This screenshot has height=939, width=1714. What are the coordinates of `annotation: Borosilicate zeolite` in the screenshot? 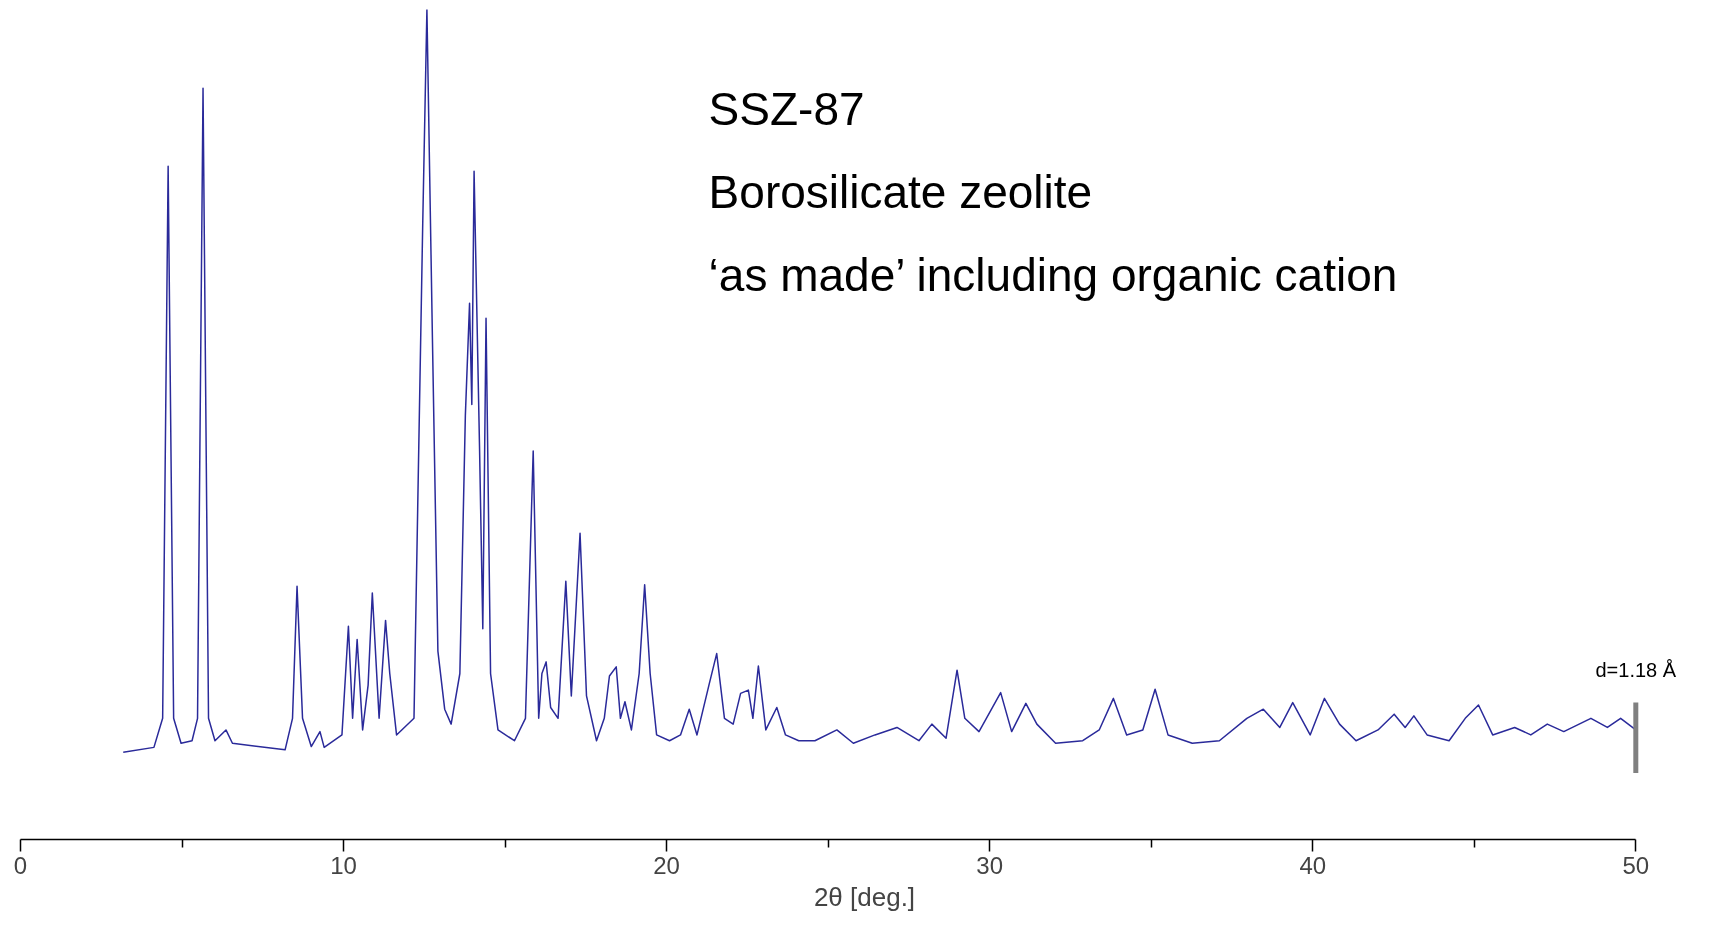 It's located at (900, 192).